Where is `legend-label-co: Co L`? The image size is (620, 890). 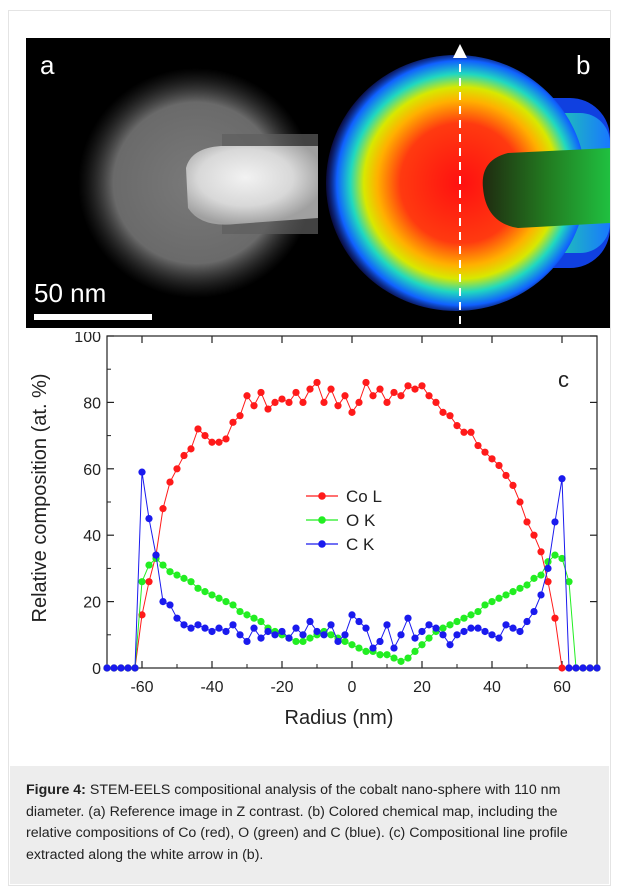
legend-label-co: Co L is located at coordinates (364, 496).